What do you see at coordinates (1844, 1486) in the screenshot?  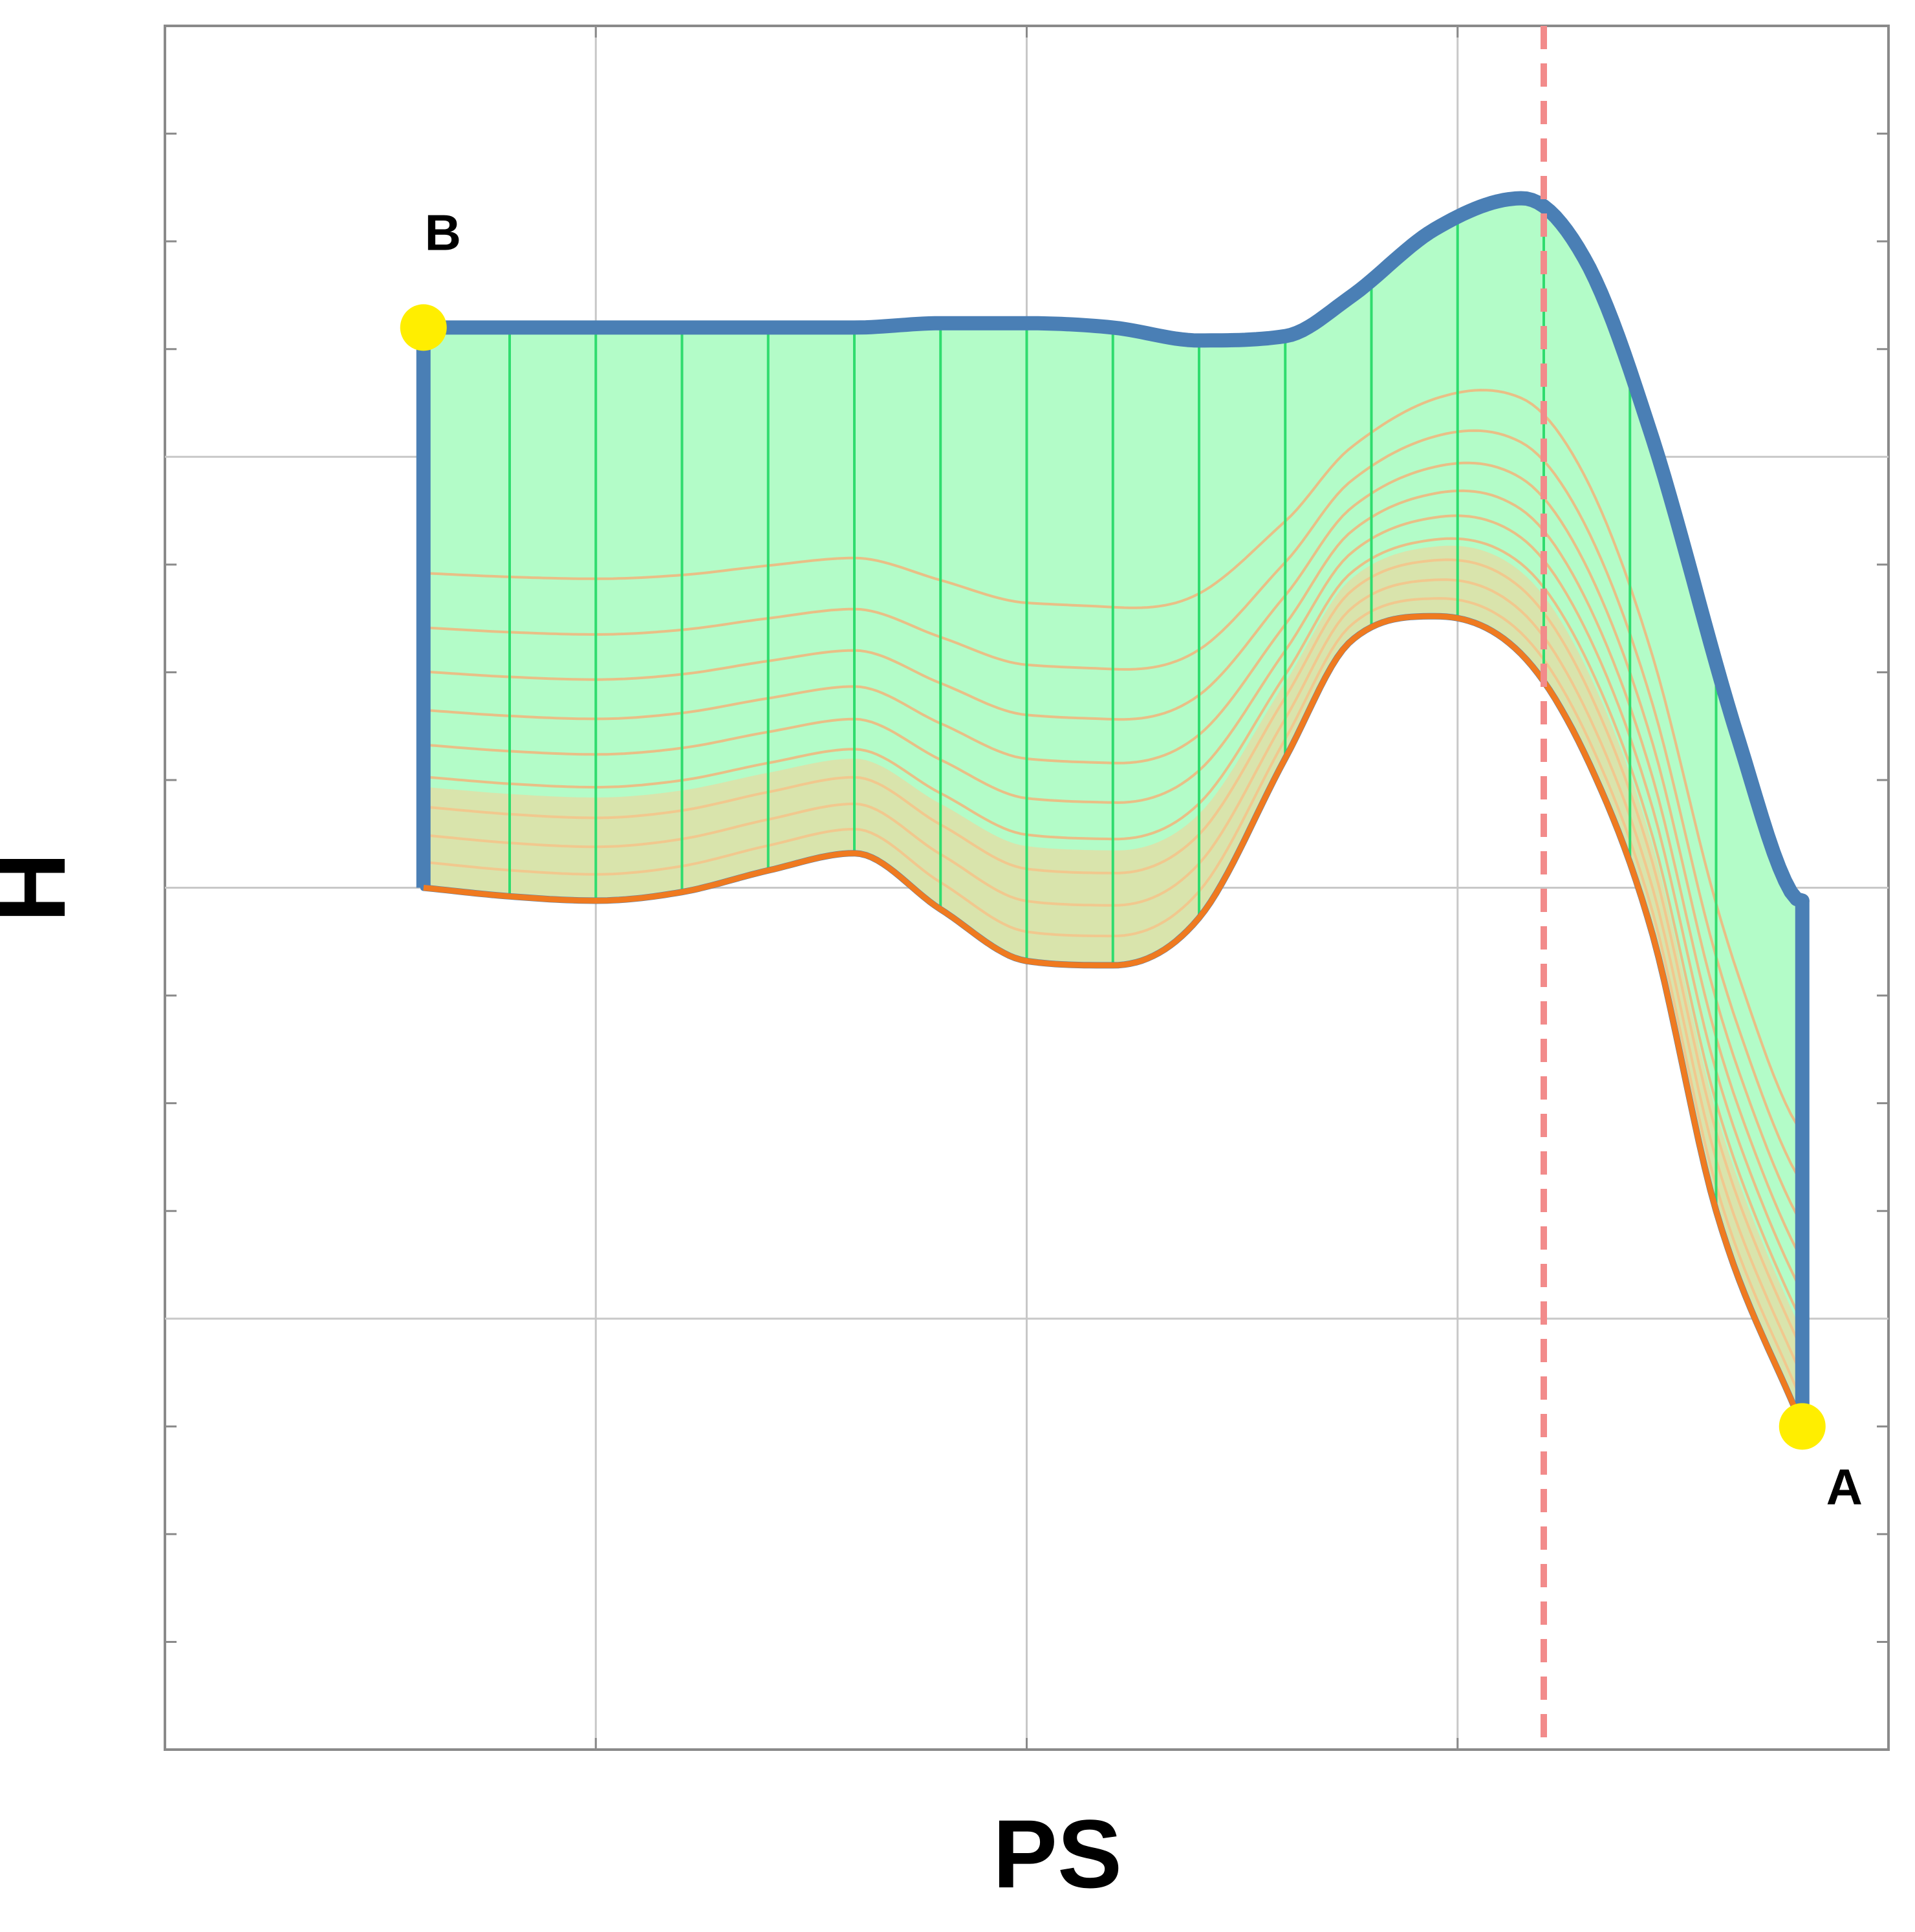 I see `point-label-a: A` at bounding box center [1844, 1486].